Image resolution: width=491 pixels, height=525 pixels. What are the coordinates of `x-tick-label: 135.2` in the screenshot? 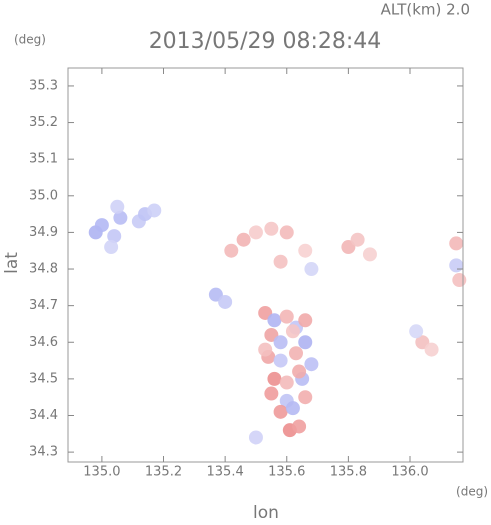 It's located at (163, 472).